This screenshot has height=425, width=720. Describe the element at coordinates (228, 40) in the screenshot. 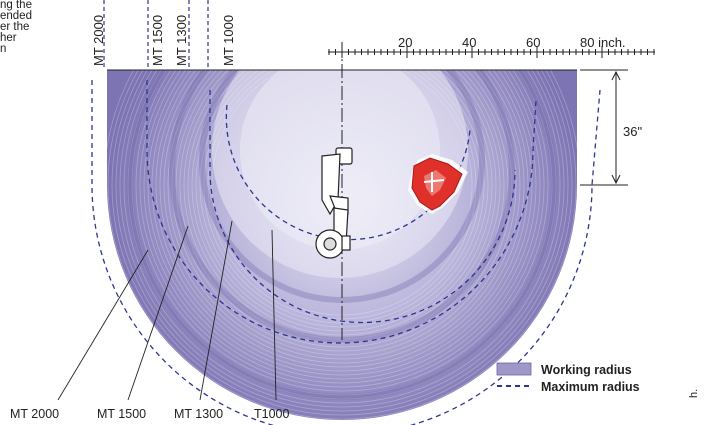

I see `vertical-label-mt1000: MT 1000` at that location.